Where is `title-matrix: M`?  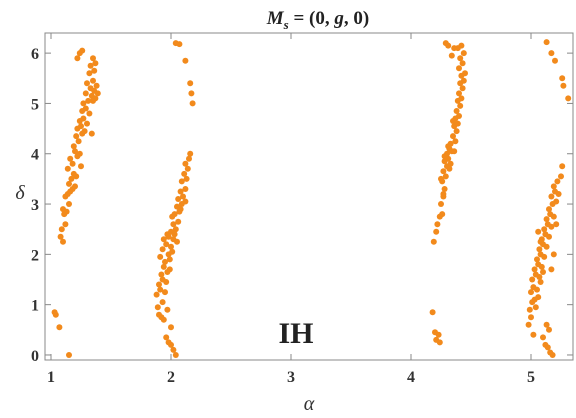 title-matrix: M is located at coordinates (275, 18).